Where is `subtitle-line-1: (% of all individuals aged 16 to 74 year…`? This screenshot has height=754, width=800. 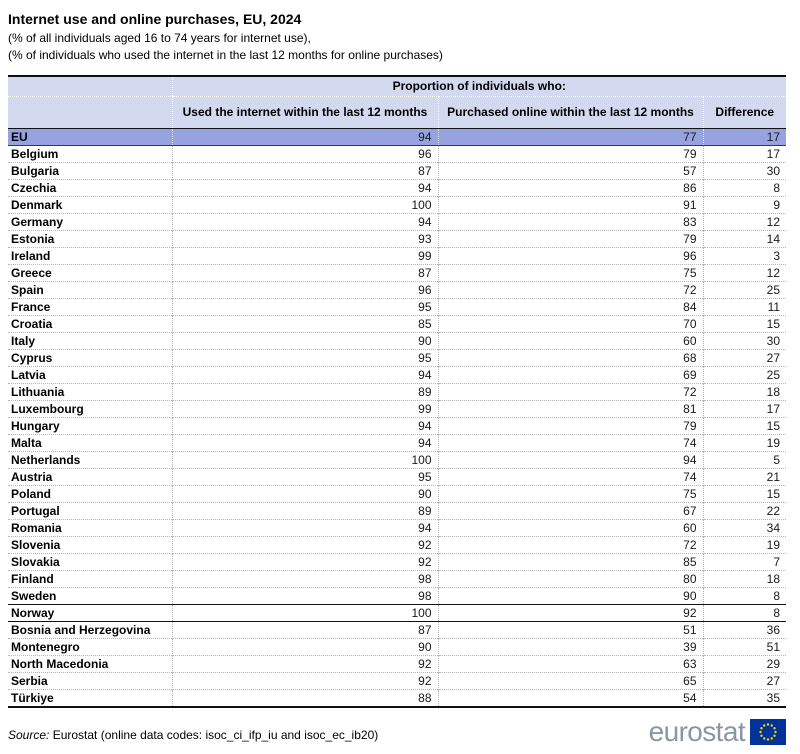 subtitle-line-1: (% of all individuals aged 16 to 74 year… is located at coordinates (159, 38).